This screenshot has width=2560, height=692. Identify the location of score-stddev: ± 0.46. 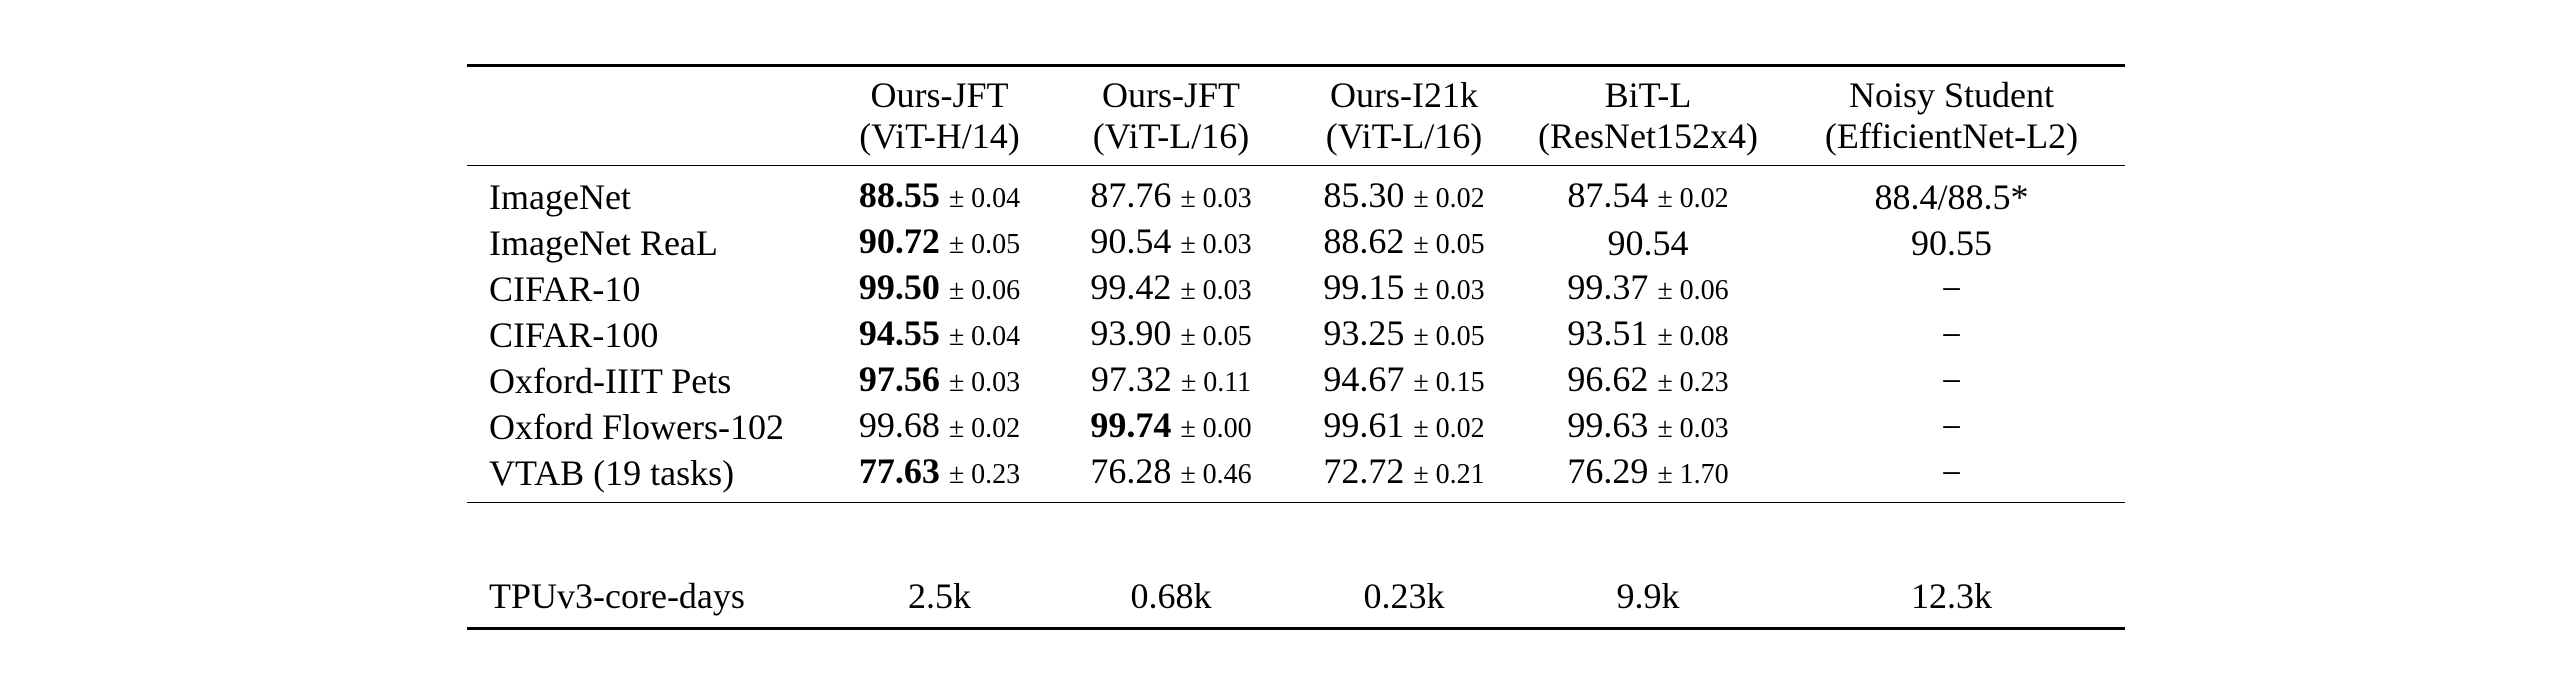
(1215, 474).